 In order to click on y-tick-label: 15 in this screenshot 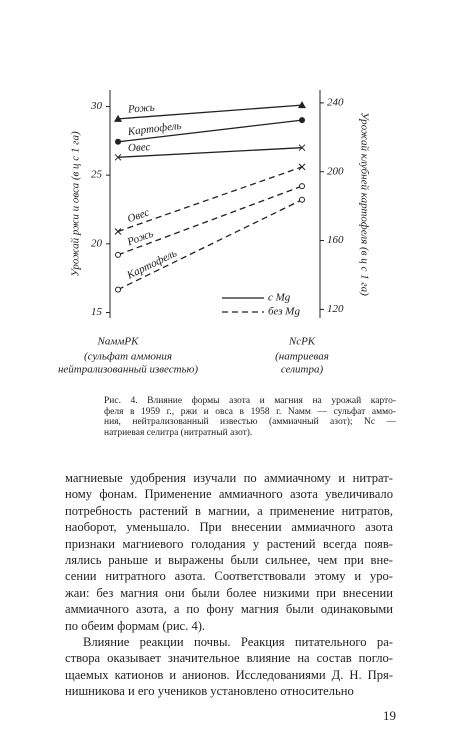, I will do `click(97, 312)`.